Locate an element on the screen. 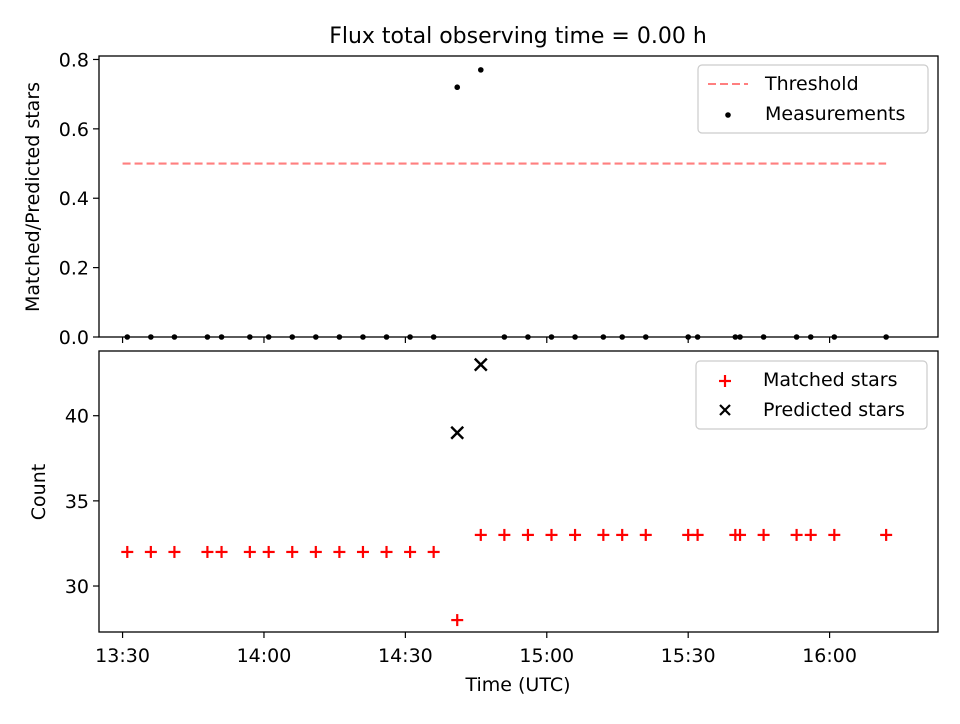 The width and height of the screenshot is (960, 724). chart-title: Flux total observing time = 0.00 h is located at coordinates (518, 36).